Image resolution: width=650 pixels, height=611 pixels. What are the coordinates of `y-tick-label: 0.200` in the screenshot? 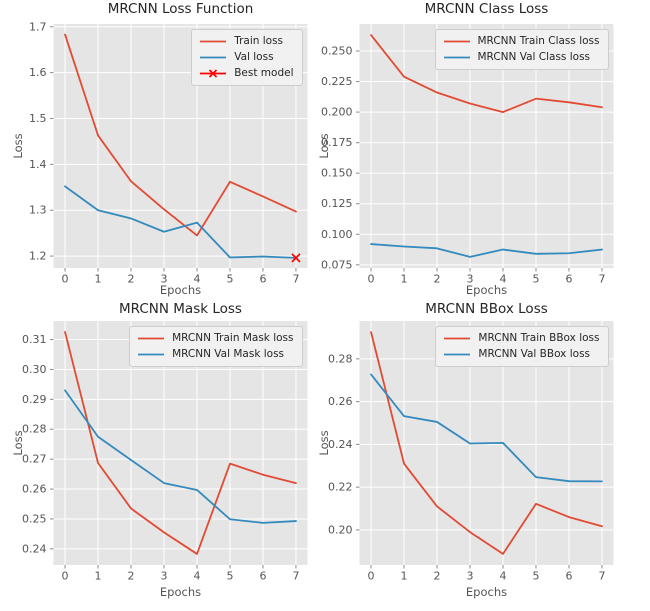 It's located at (337, 112).